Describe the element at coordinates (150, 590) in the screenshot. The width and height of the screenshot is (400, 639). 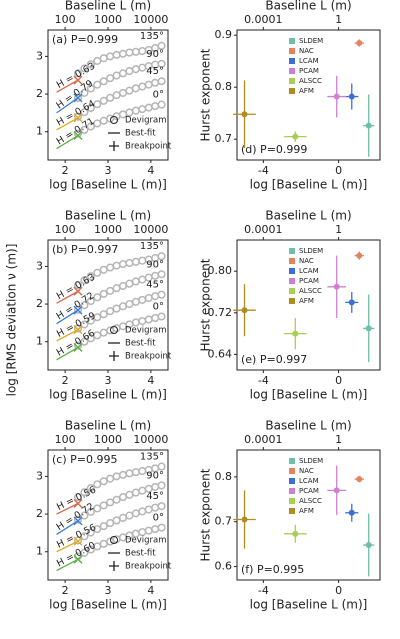
I see `x-tick-label: 4` at that location.